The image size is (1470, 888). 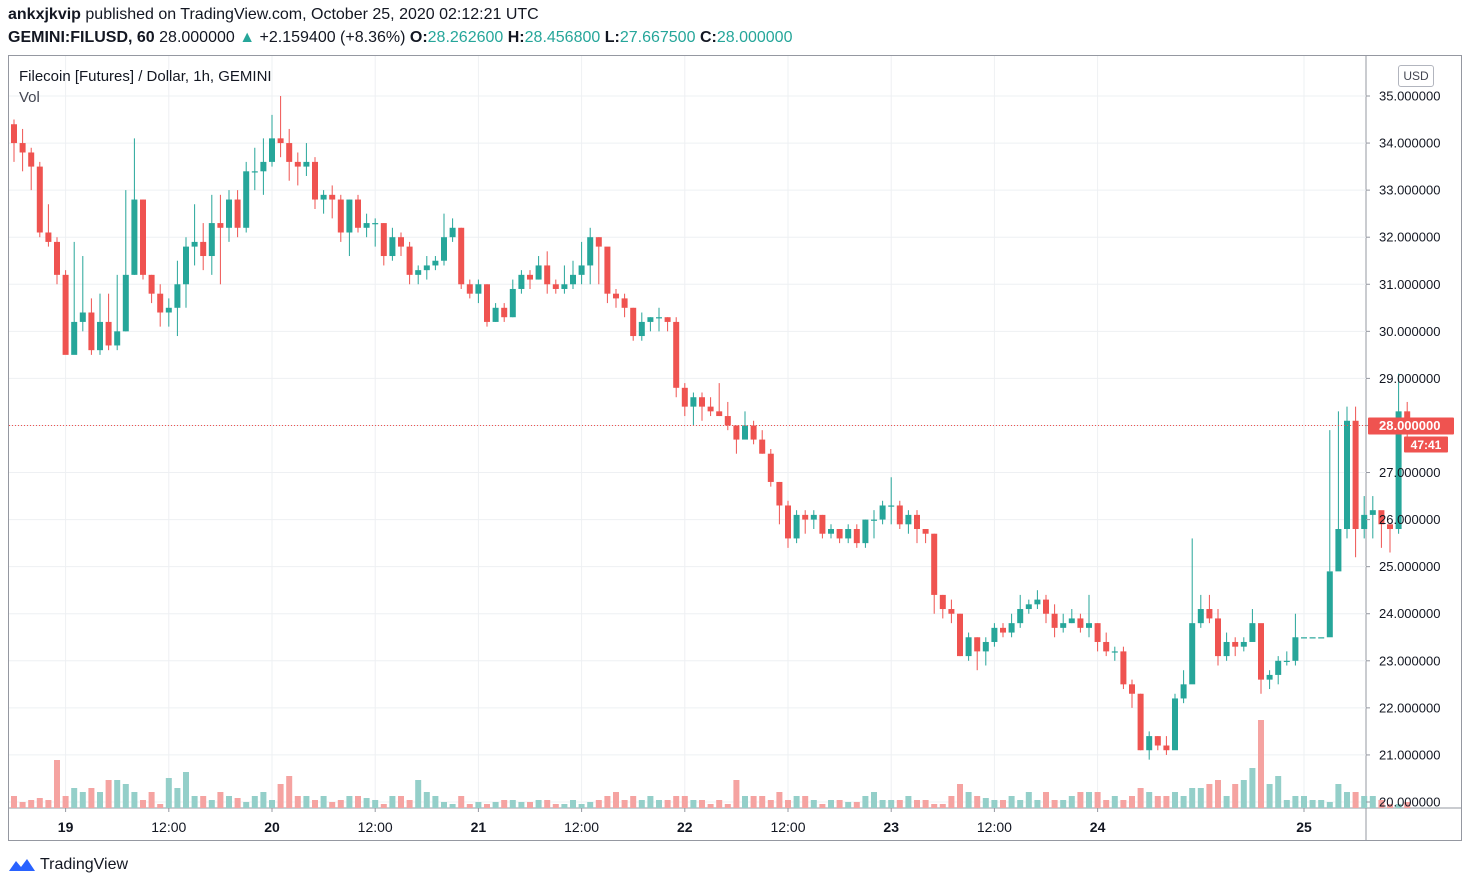 What do you see at coordinates (418, 37) in the screenshot?
I see `open-label: O:` at bounding box center [418, 37].